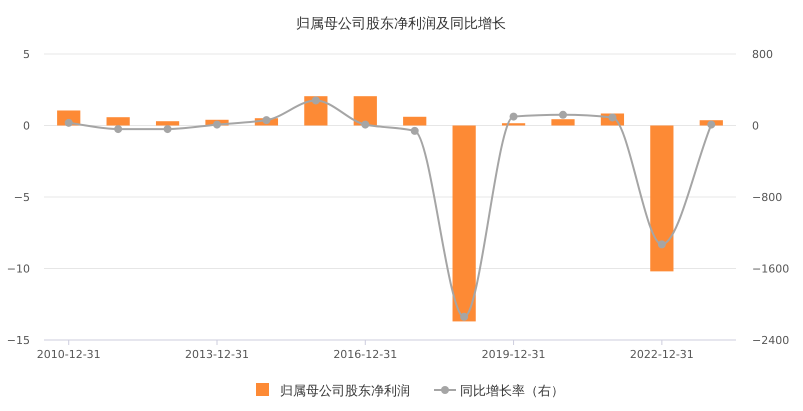 The image size is (803, 411). I want to click on y-tick-label: 0, so click(26, 126).